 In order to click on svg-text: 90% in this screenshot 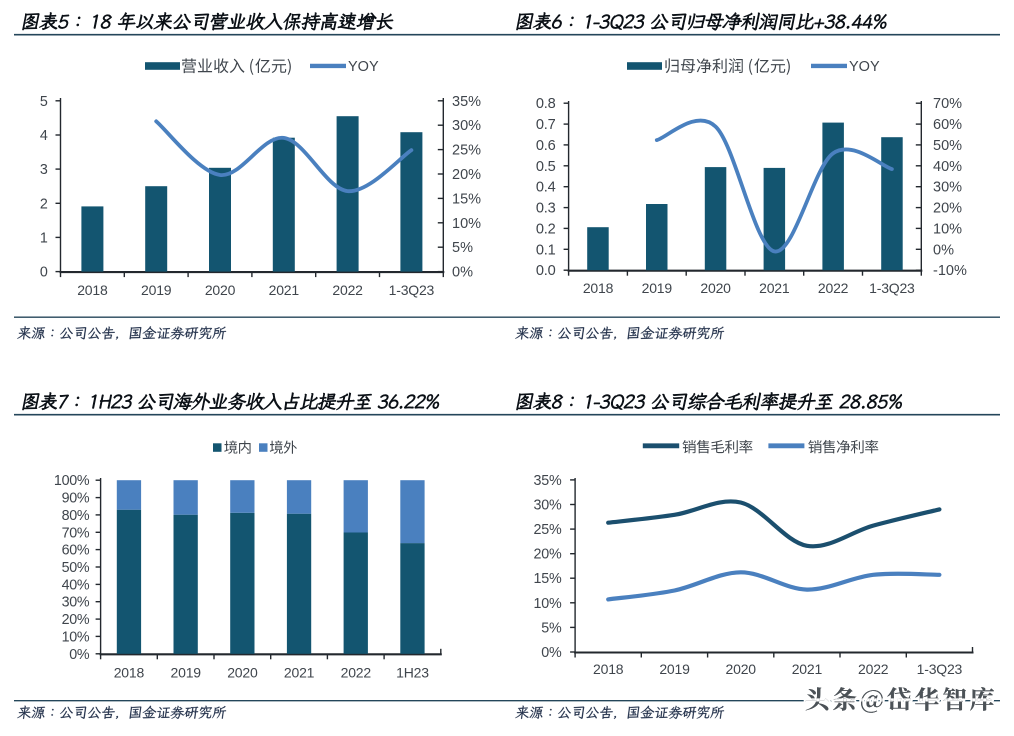, I will do `click(76, 499)`.